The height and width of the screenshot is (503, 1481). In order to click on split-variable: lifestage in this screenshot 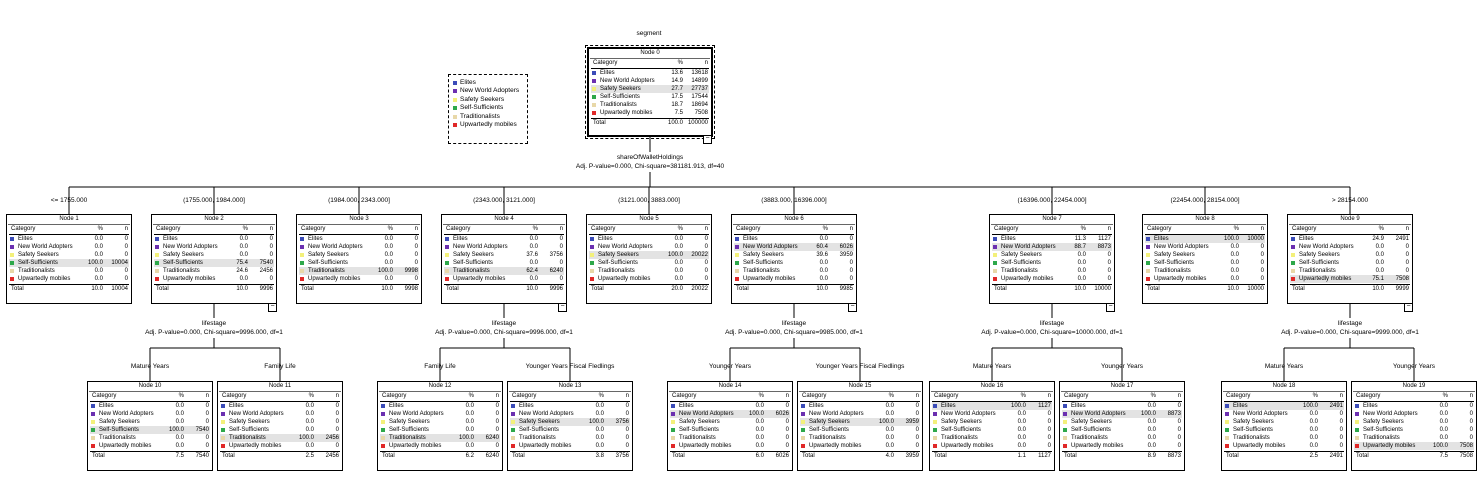, I will do `click(504, 323)`.